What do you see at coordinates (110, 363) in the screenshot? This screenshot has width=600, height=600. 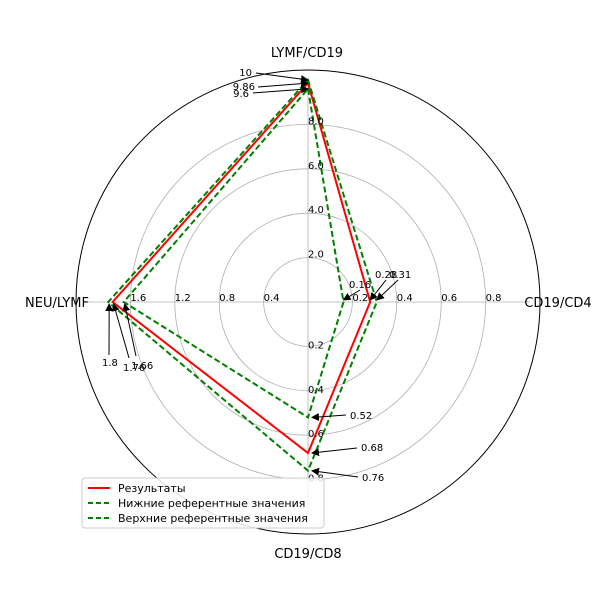 I see `annotation-label-neu-lymf-1: 1.8` at bounding box center [110, 363].